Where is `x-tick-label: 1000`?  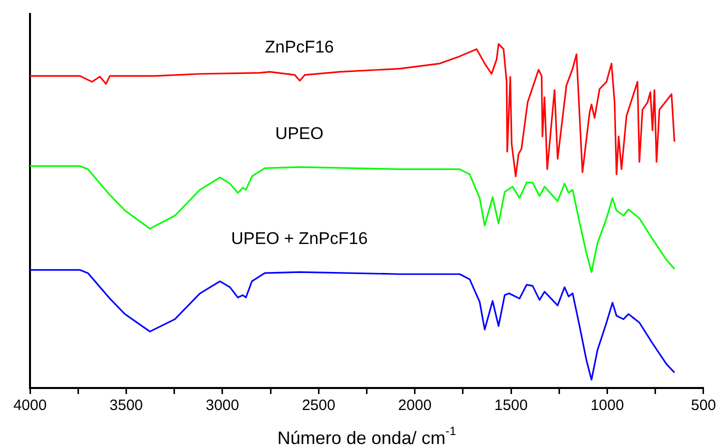
x-tick-label: 1000 is located at coordinates (607, 405).